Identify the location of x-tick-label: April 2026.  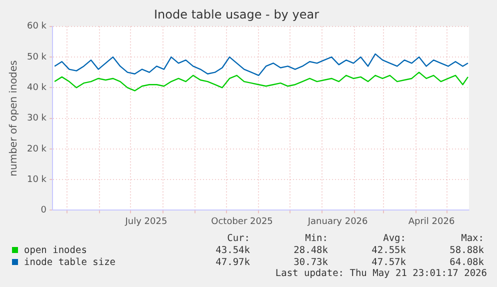
(431, 221).